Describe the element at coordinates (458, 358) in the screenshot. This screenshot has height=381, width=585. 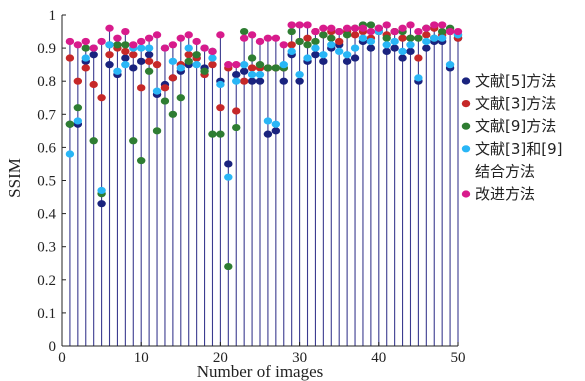
I see `x-tick-label: 50` at that location.